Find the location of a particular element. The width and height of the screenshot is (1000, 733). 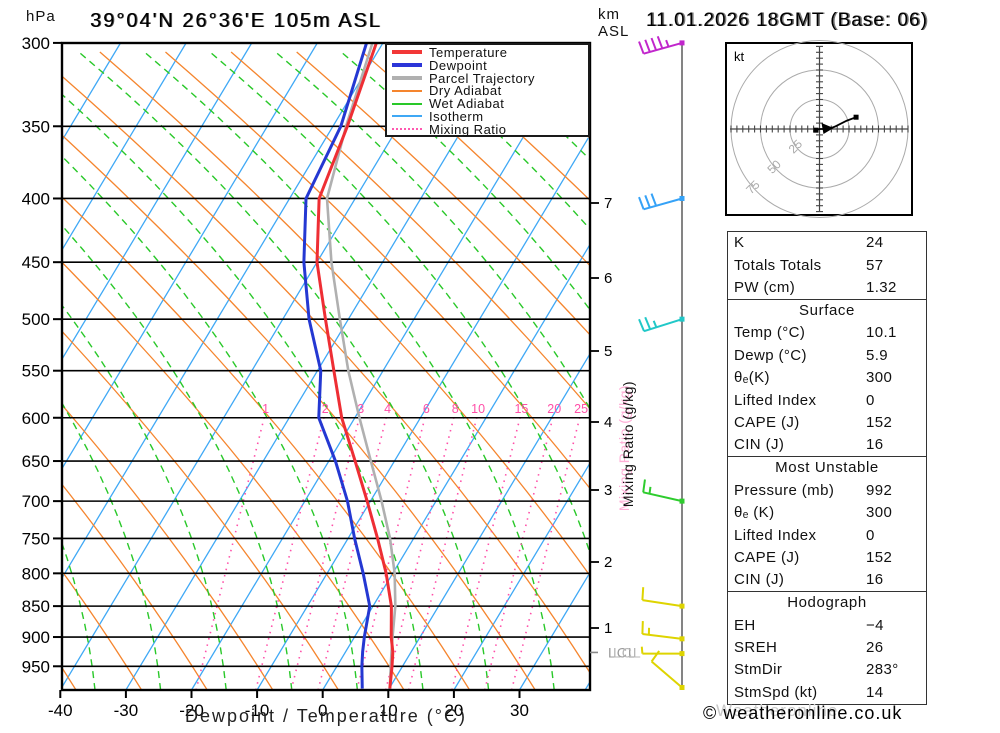

altitude-unit-line: km is located at coordinates (609, 14).